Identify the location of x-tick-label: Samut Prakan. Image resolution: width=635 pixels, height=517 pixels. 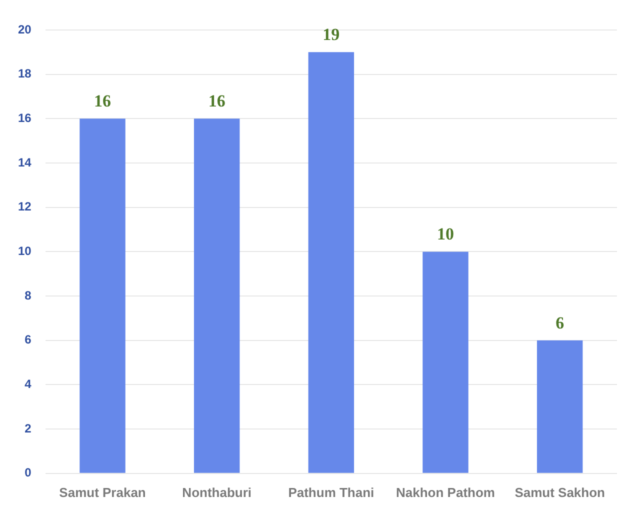
(102, 492).